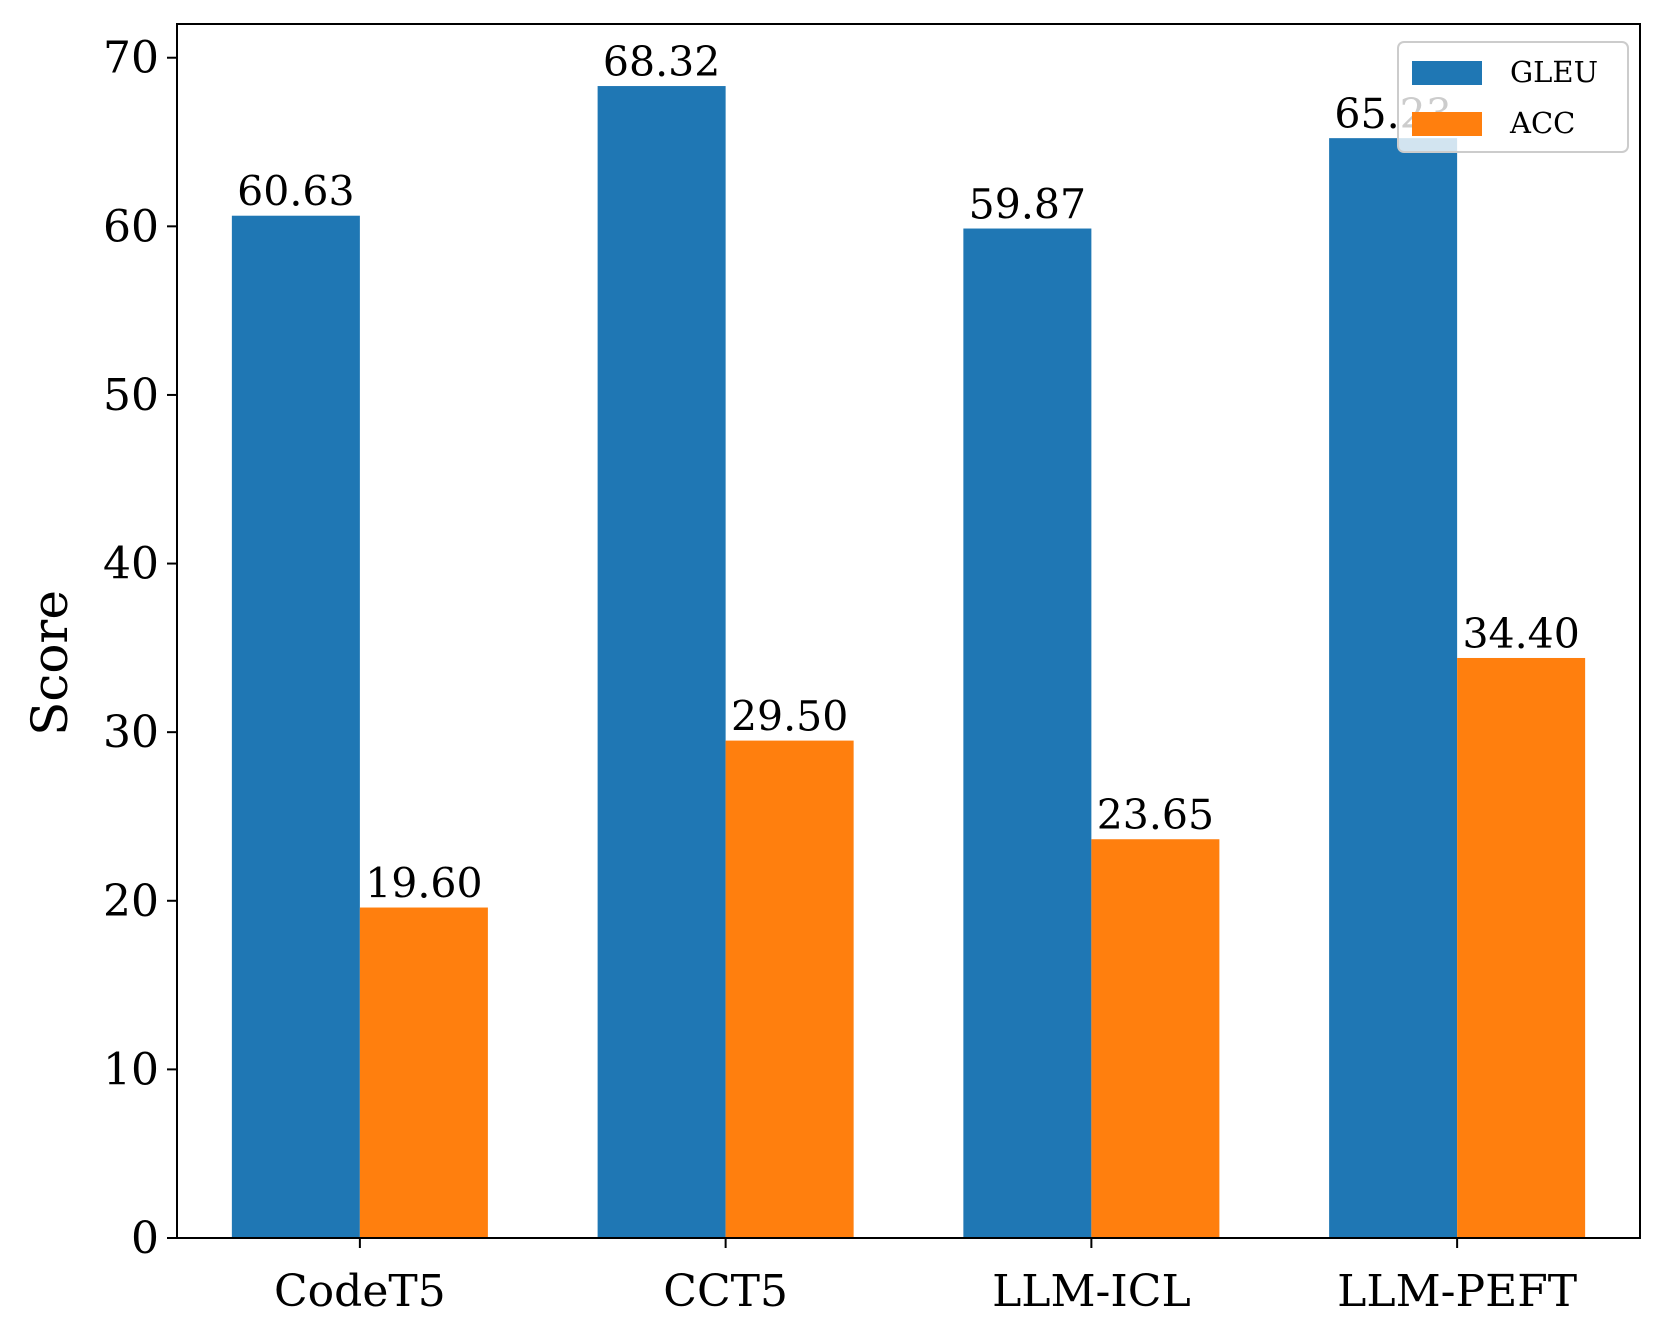 This screenshot has height=1329, width=1661. I want to click on data-label-gleu-cct5: 68.32, so click(661, 62).